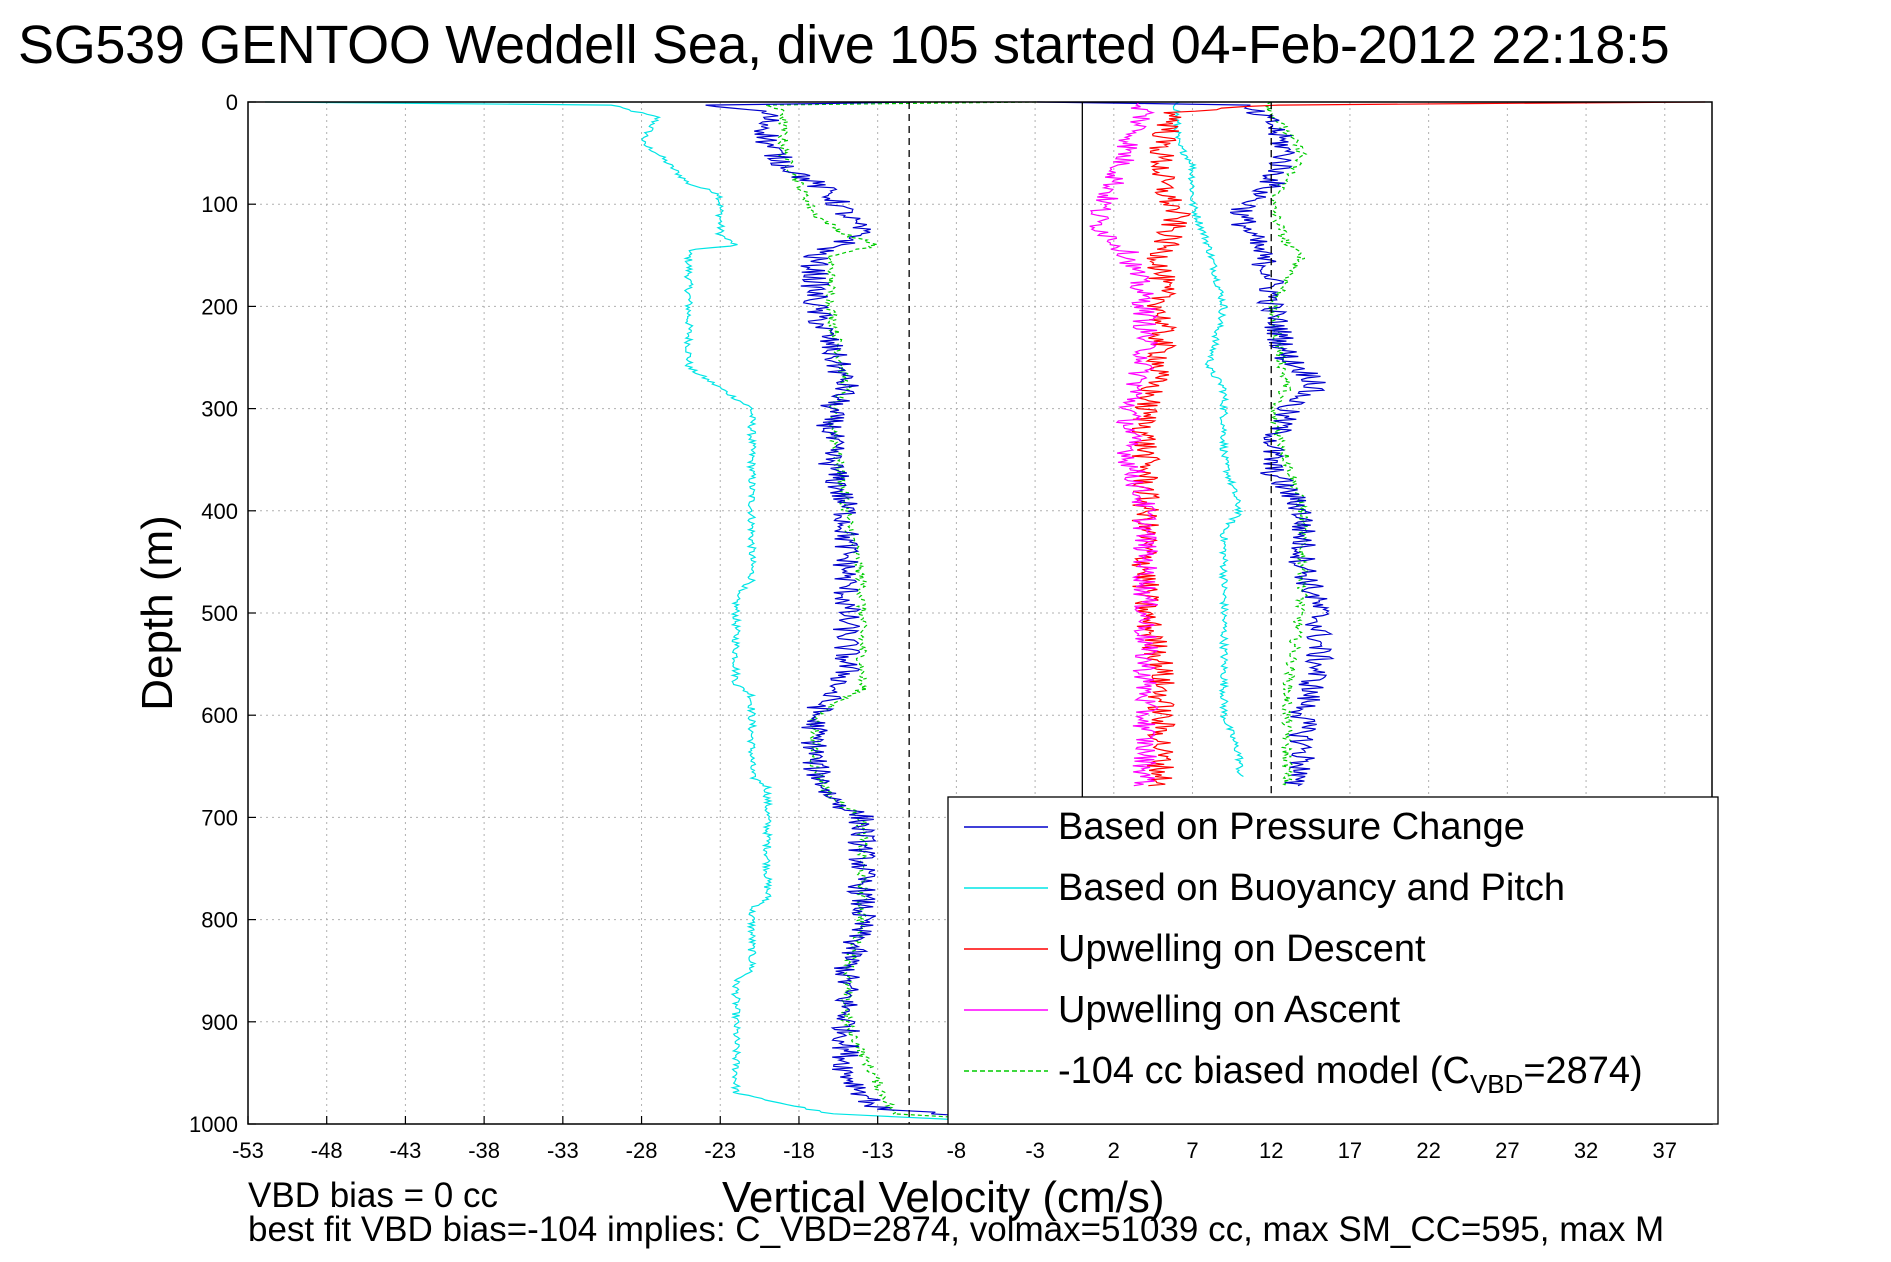 This screenshot has height=1262, width=1891. Describe the element at coordinates (373, 1195) in the screenshot. I see `footer-vbd-bias: VBD bias = 0 cc` at that location.